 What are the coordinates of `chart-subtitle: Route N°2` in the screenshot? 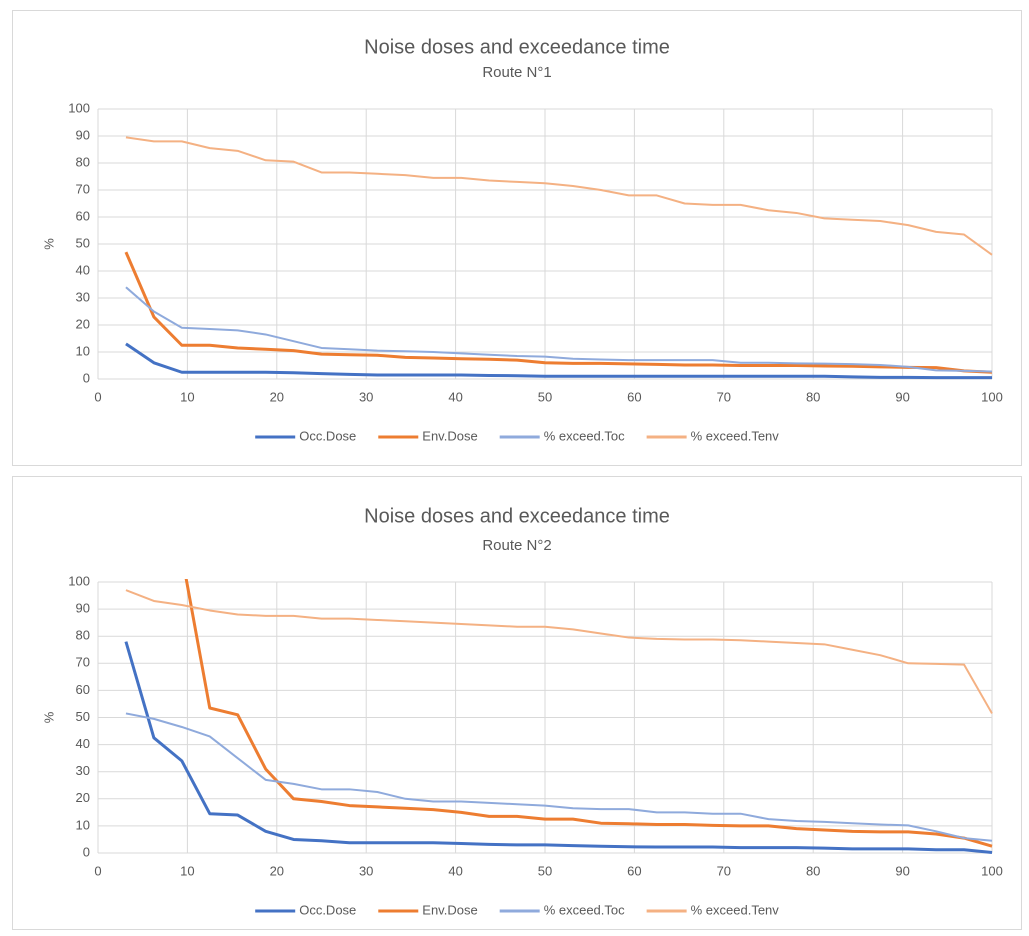 It's located at (516, 545).